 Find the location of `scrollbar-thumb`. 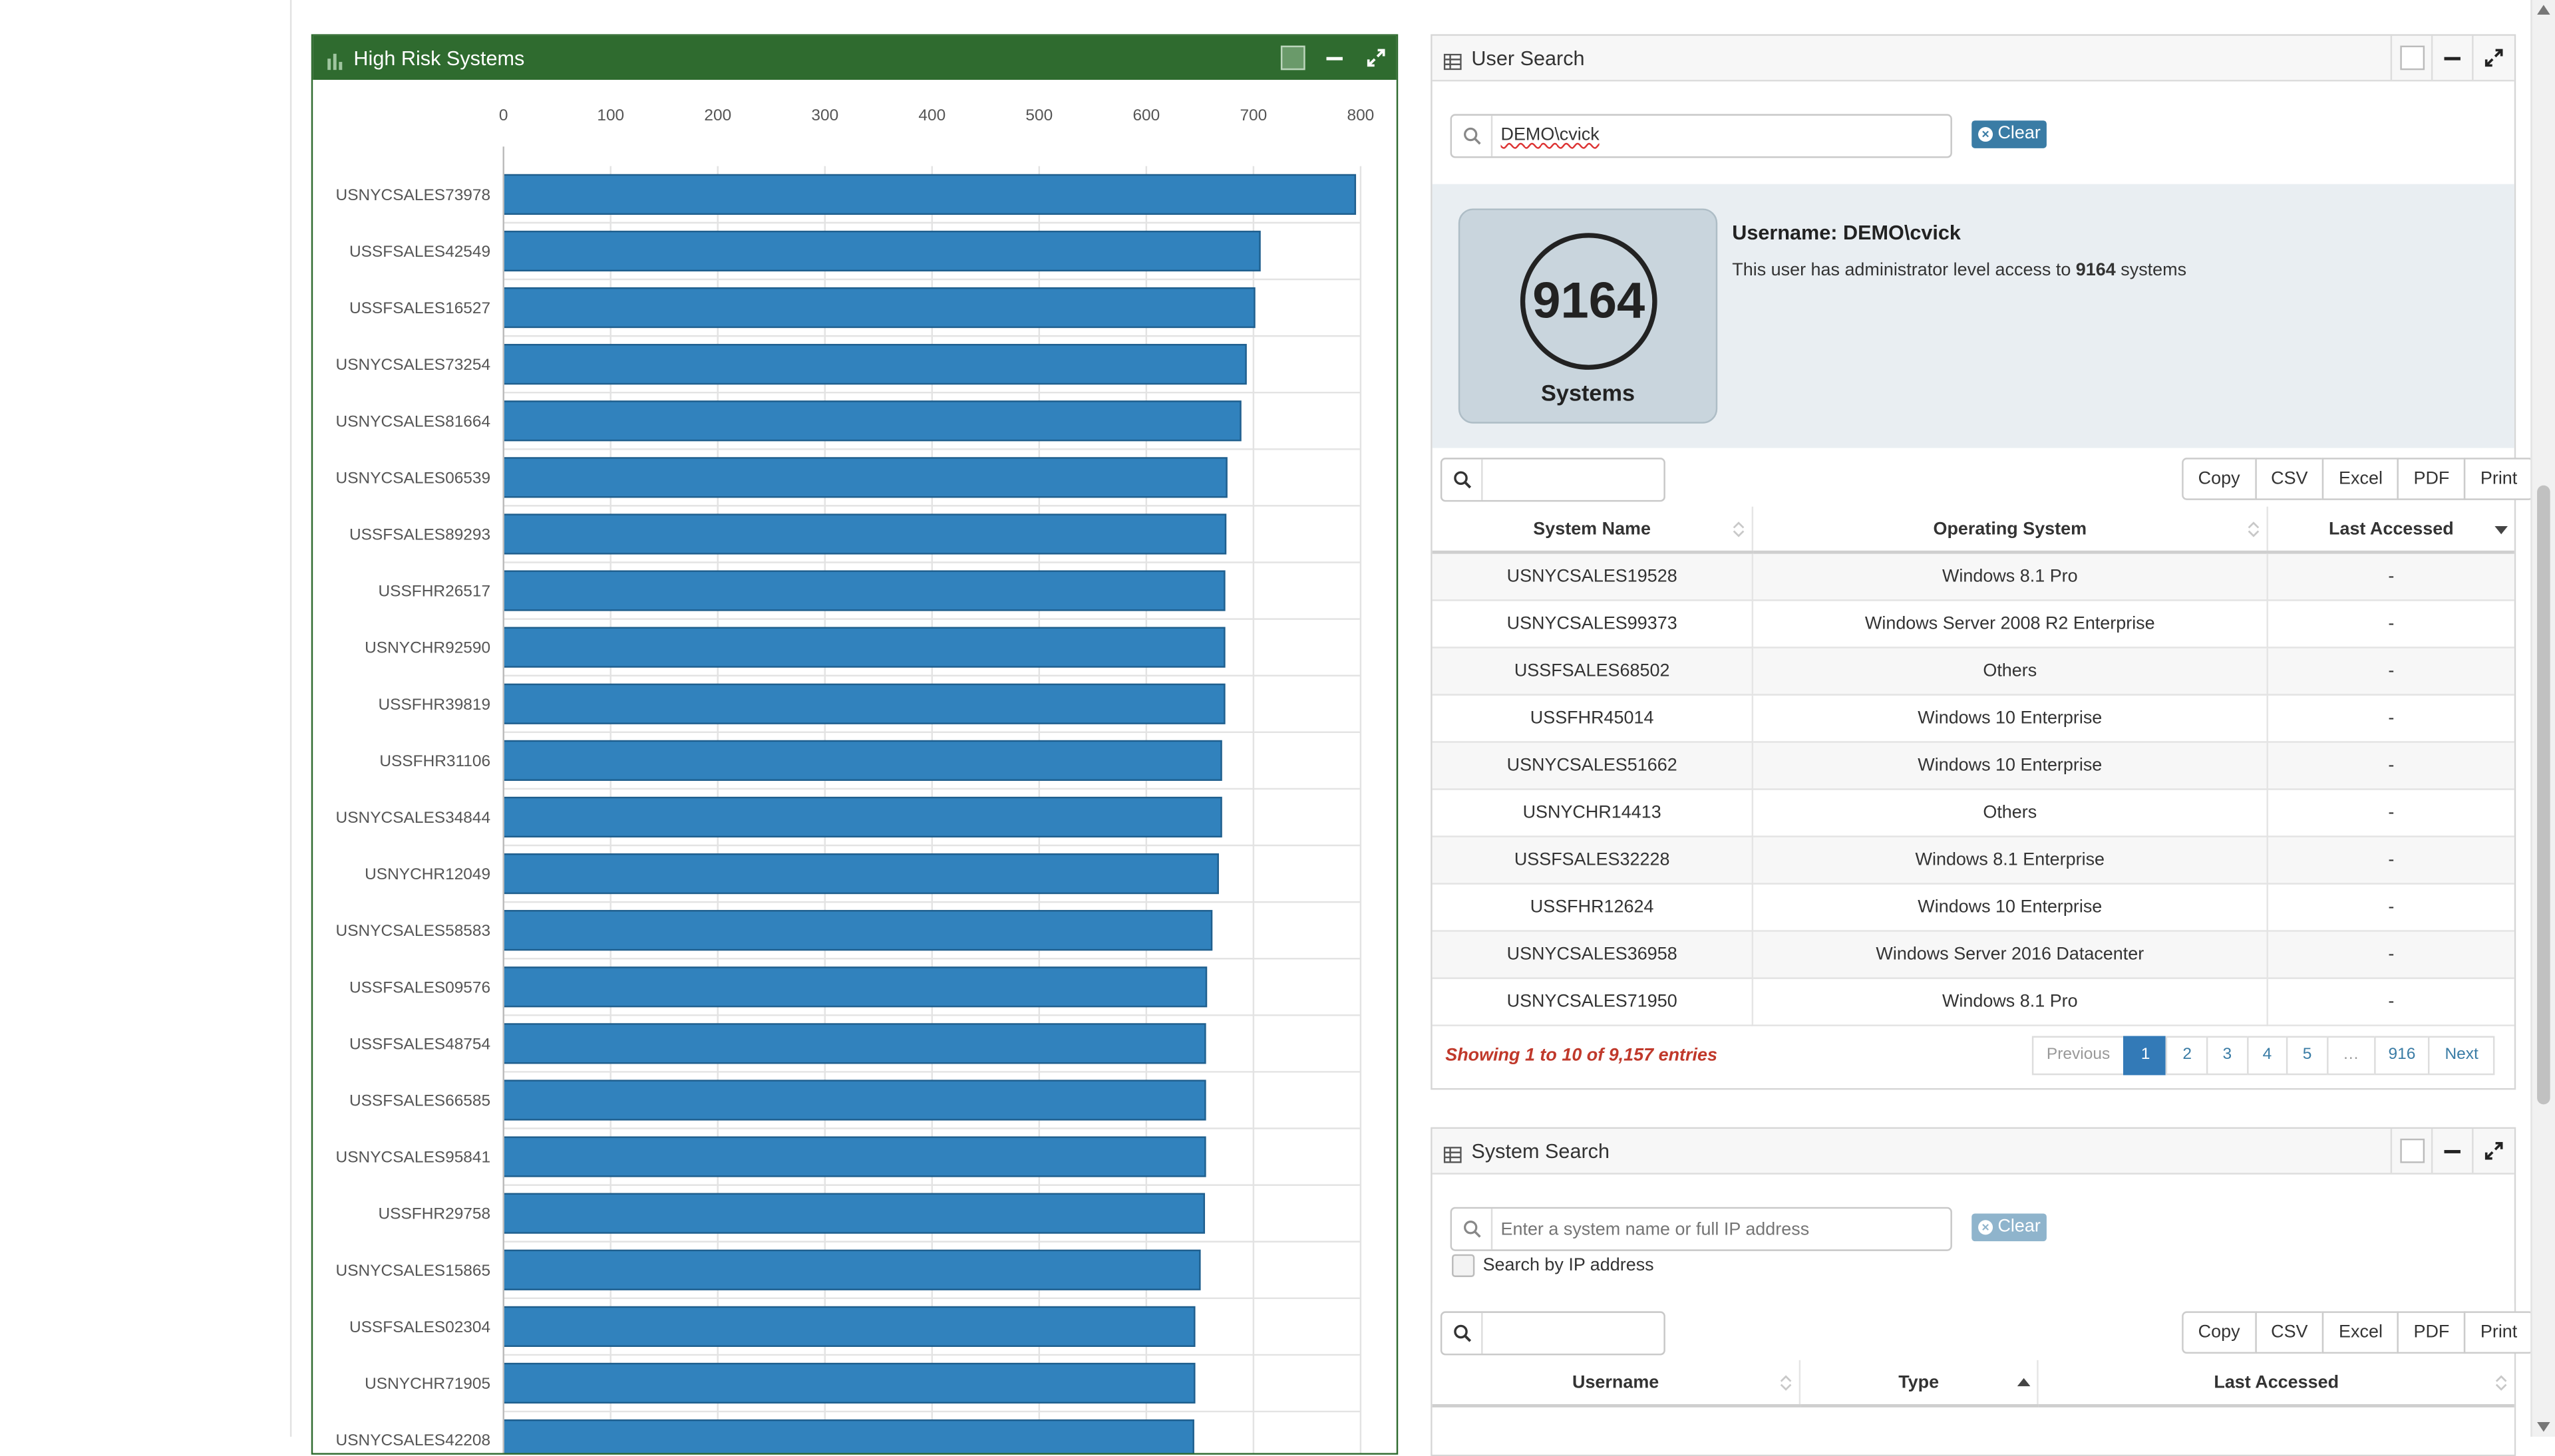

scrollbar-thumb is located at coordinates (2543, 795).